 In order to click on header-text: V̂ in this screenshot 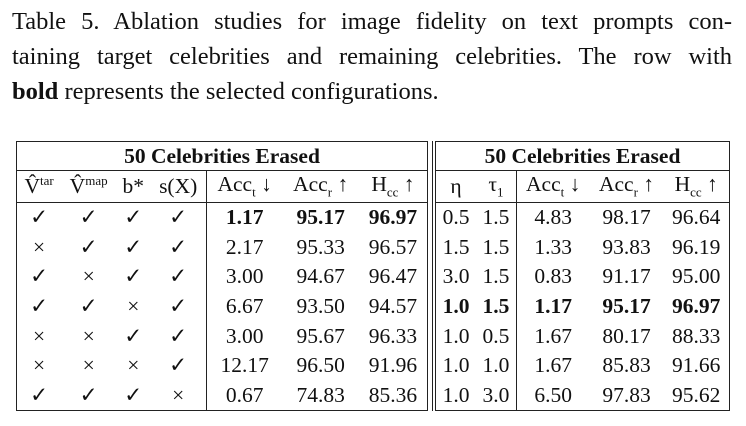, I will do `click(32, 186)`.